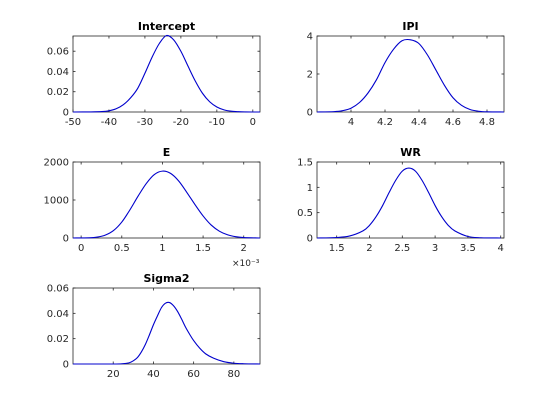  What do you see at coordinates (166, 26) in the screenshot?
I see `chart-title-intercept: Intercept` at bounding box center [166, 26].